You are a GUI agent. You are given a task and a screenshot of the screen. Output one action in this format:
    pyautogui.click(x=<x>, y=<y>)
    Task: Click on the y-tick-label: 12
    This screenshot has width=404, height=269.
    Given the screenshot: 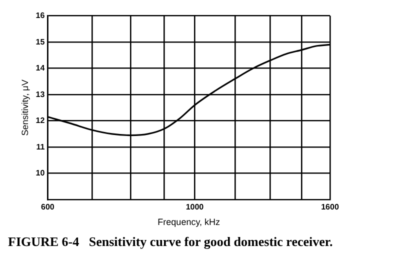 What is the action you would take?
    pyautogui.click(x=41, y=121)
    